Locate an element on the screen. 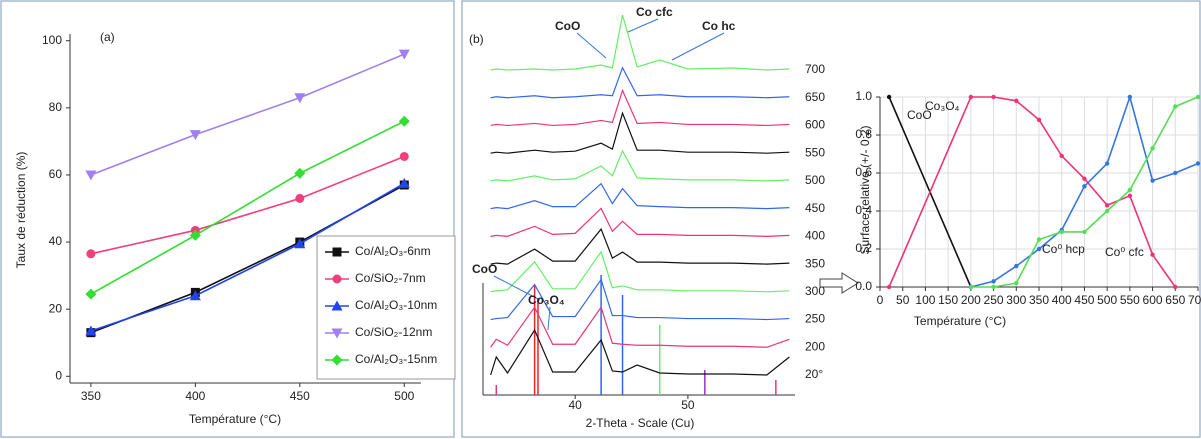 The image size is (1201, 439). y-tick-label: 0.8 is located at coordinates (863, 134).